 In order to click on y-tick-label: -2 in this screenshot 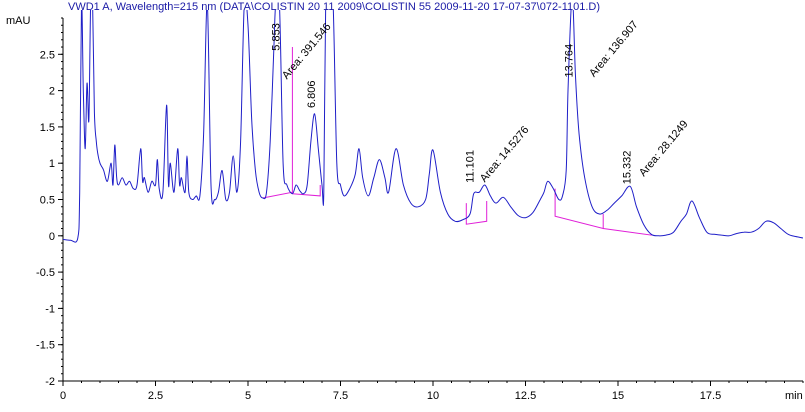, I will do `click(50, 382)`.